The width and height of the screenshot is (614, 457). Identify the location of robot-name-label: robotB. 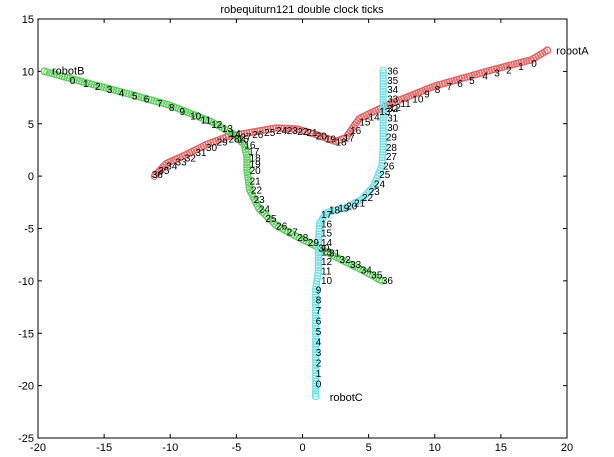
(68, 71).